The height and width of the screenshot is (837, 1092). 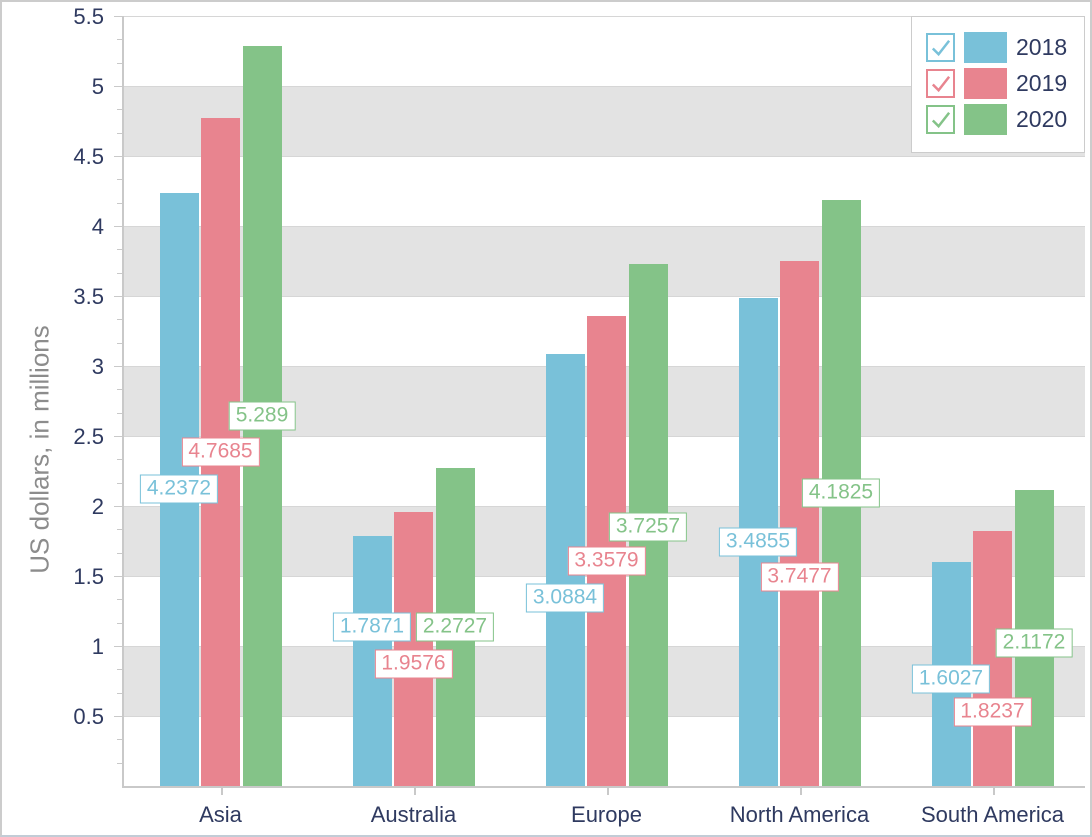 I want to click on bar-value-label: 4.2372, so click(x=179, y=489).